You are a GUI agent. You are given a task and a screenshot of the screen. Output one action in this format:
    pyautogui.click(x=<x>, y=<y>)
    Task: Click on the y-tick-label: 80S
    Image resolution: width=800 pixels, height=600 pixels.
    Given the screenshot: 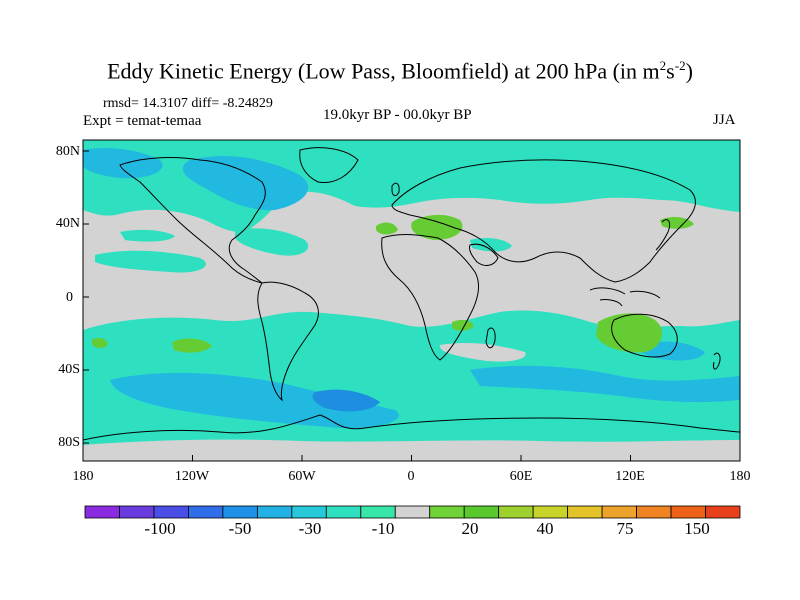 What is the action you would take?
    pyautogui.click(x=69, y=442)
    